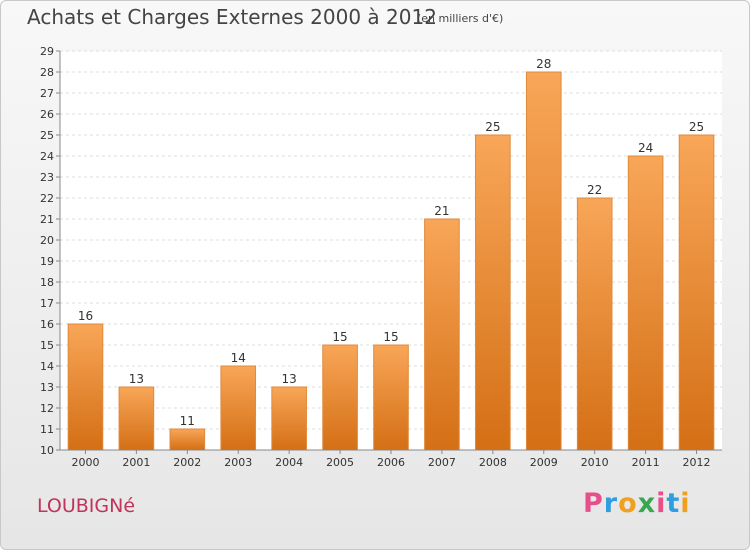 Image resolution: width=750 pixels, height=550 pixels. Describe the element at coordinates (593, 503) in the screenshot. I see `logo-letter: P` at that location.